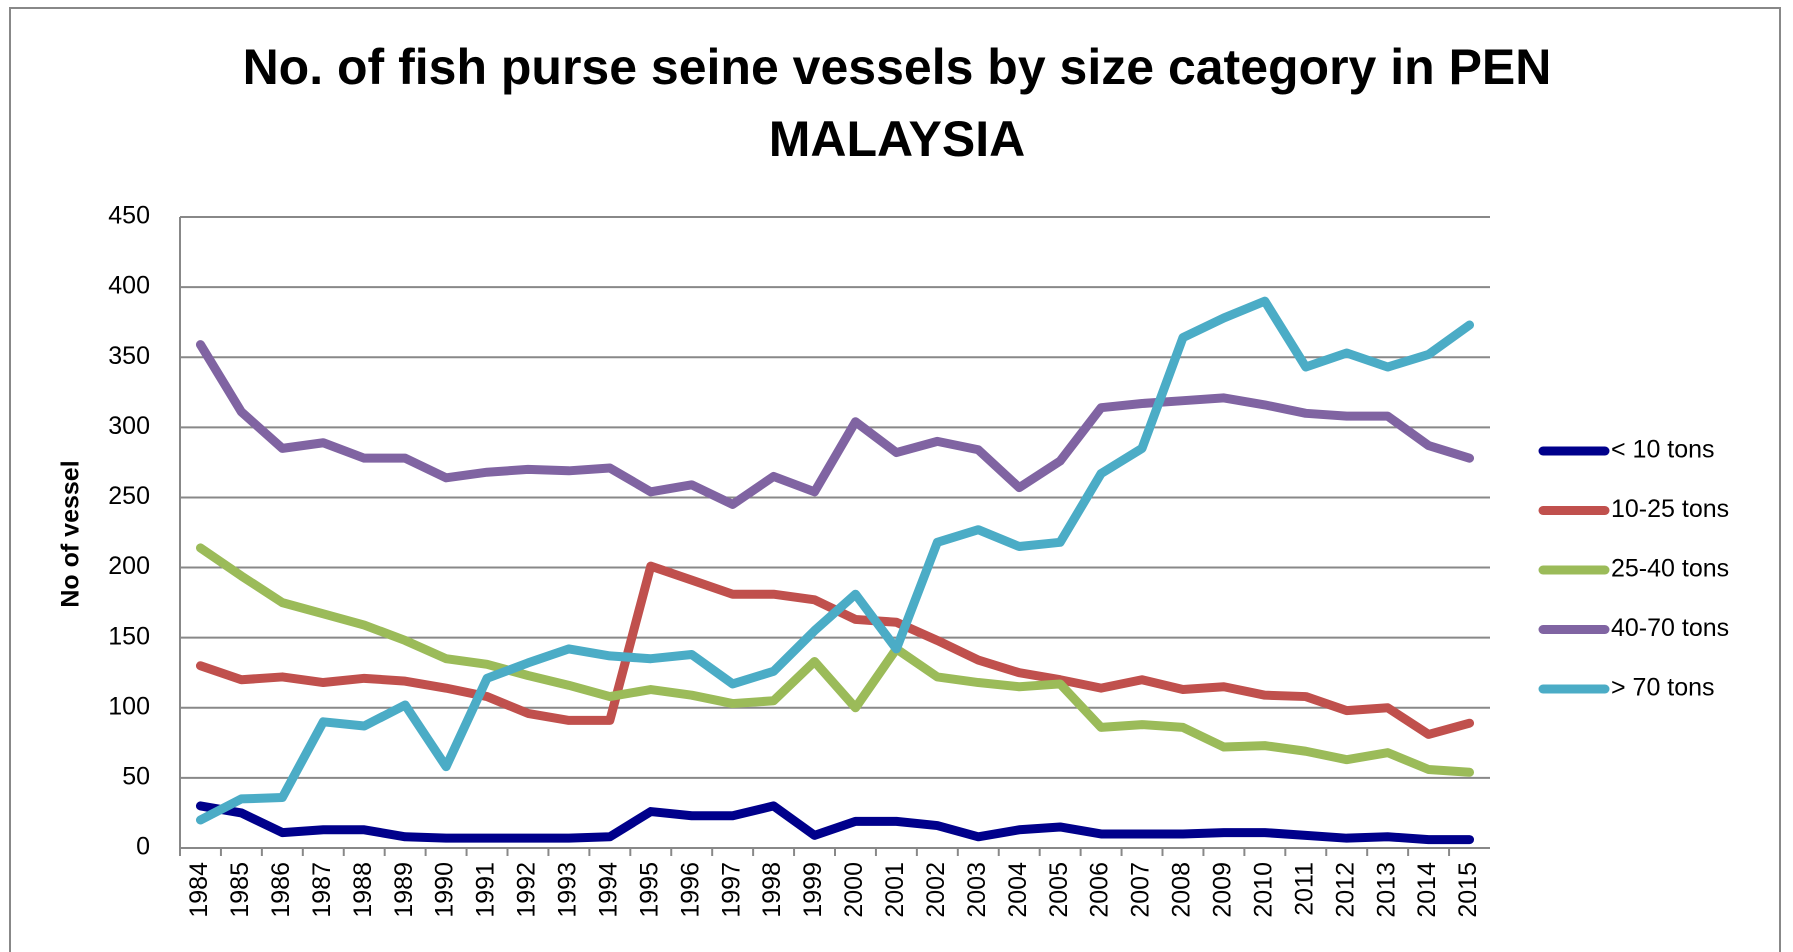 The height and width of the screenshot is (952, 1793). Describe the element at coordinates (1263, 890) in the screenshot. I see `x-tick-label: 2010` at that location.